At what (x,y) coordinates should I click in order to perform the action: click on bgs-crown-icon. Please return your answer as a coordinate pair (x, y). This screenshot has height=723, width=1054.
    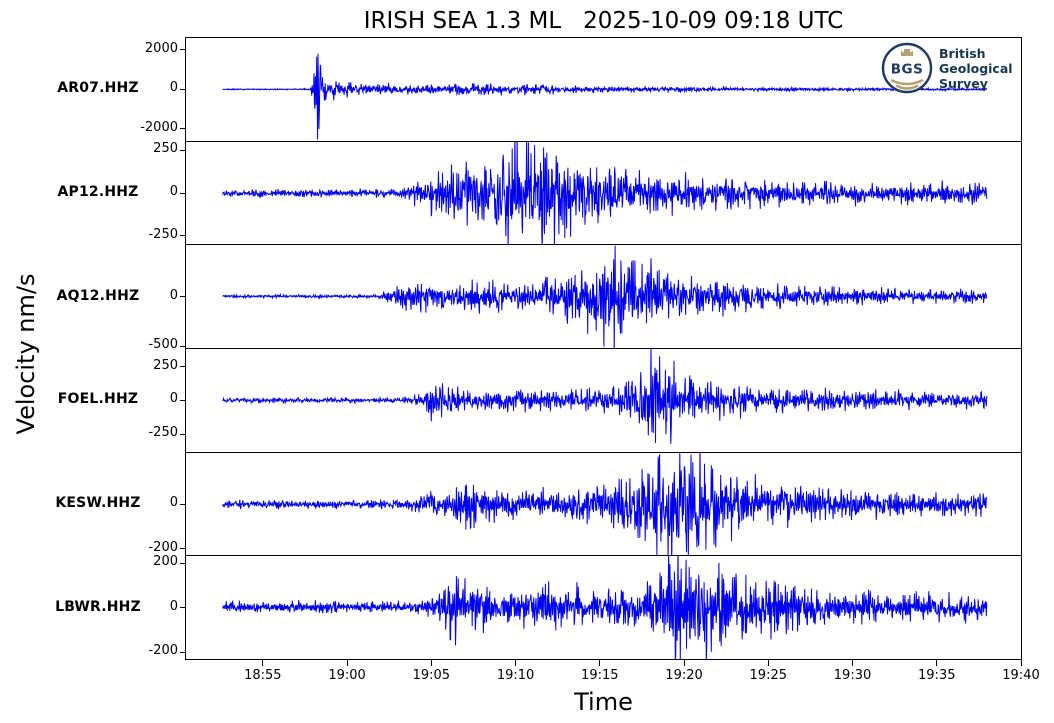
    Looking at the image, I should click on (907, 52).